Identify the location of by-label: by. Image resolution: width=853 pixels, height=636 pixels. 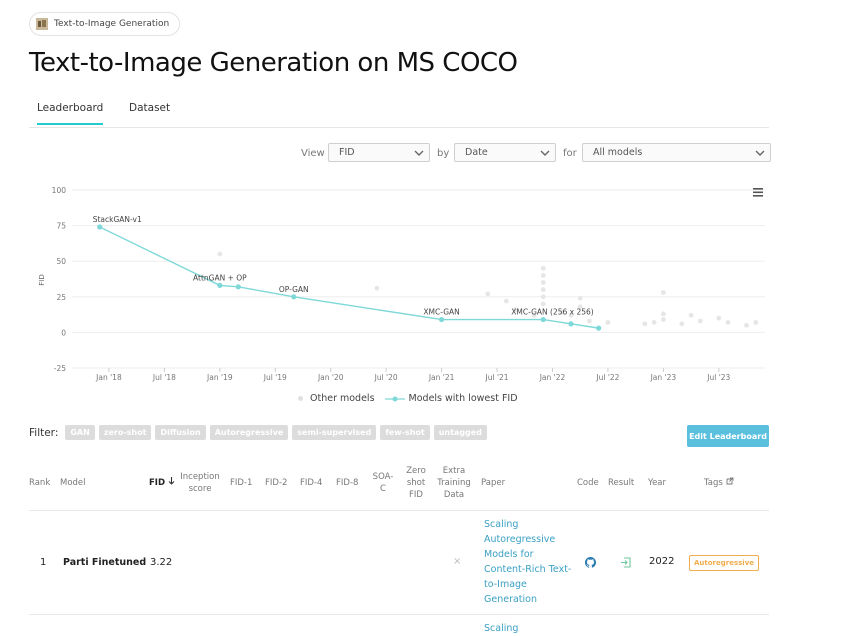
(443, 153).